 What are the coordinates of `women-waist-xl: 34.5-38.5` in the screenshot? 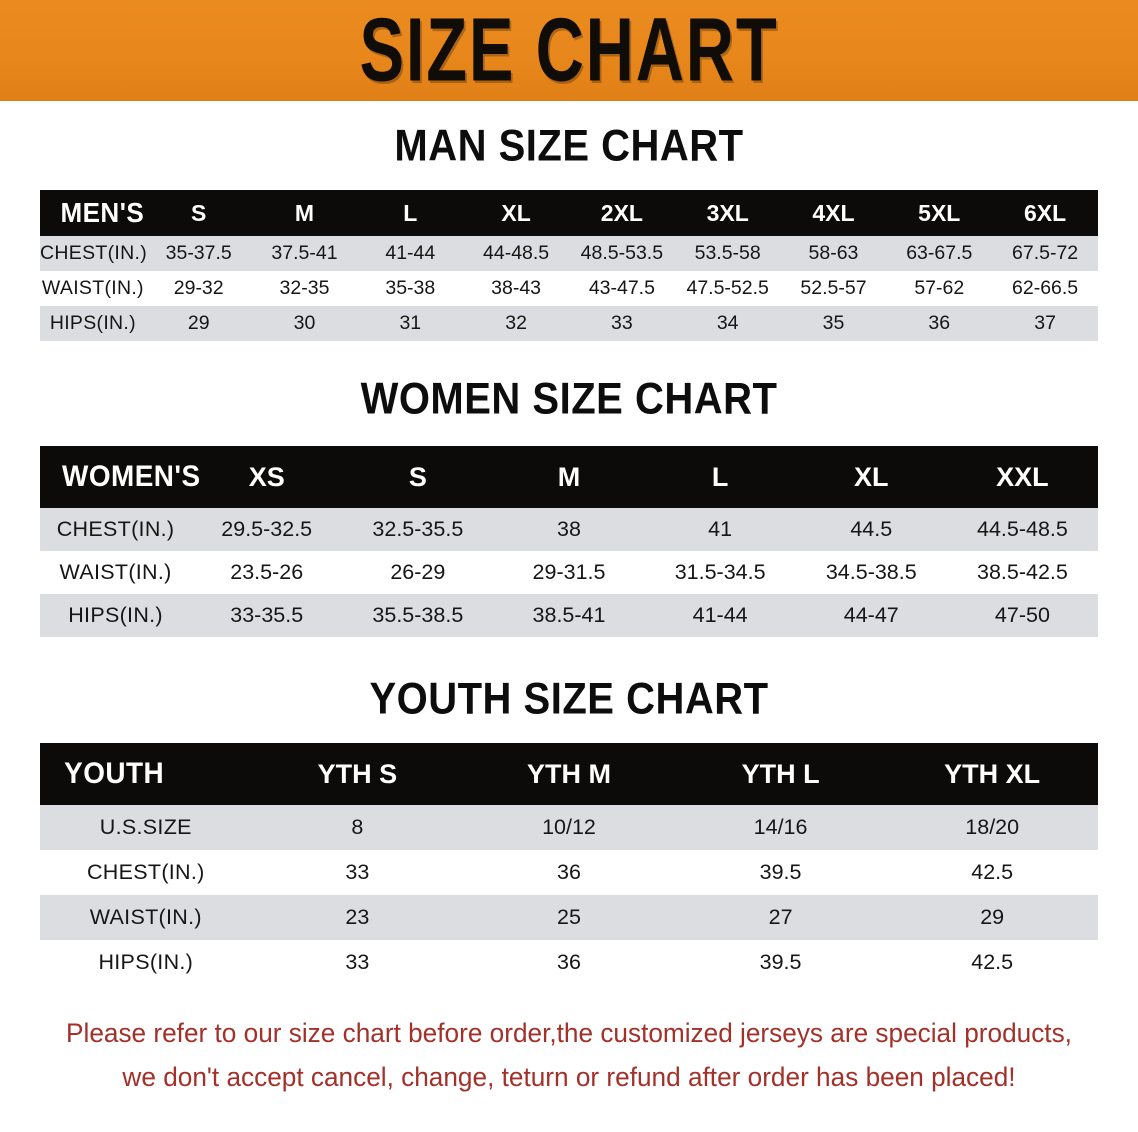 It's located at (871, 572).